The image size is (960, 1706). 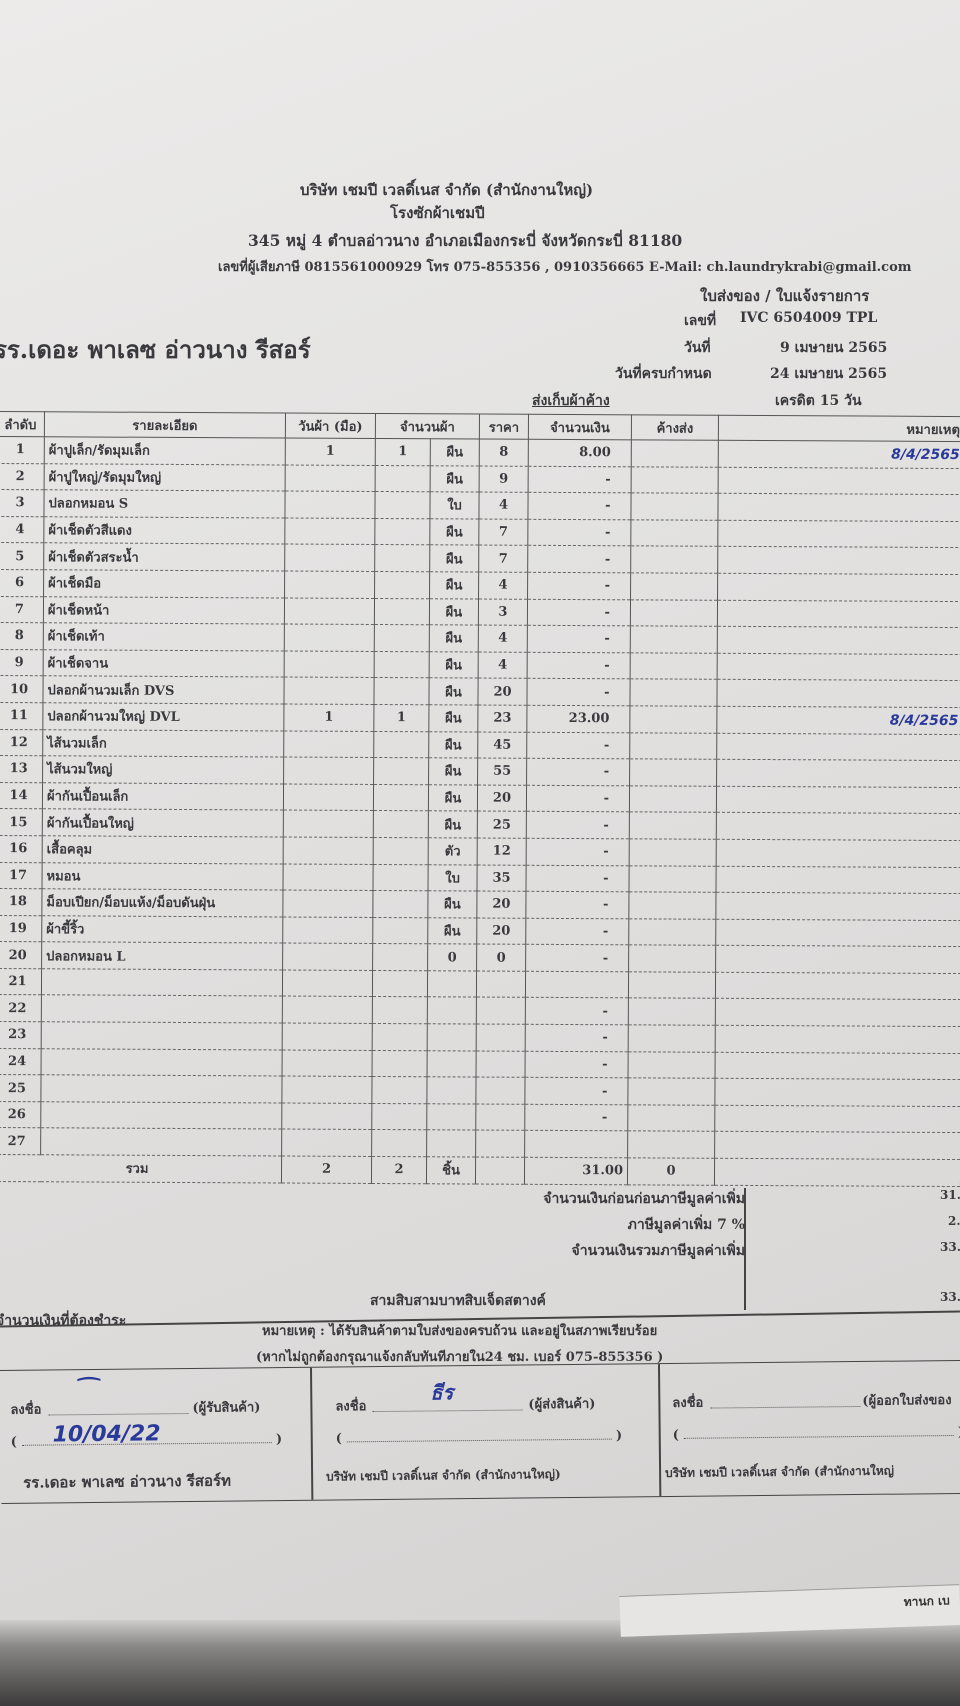 I want to click on cell-desc: ผ้าเช็ดตัวสีแดง, so click(x=164, y=530).